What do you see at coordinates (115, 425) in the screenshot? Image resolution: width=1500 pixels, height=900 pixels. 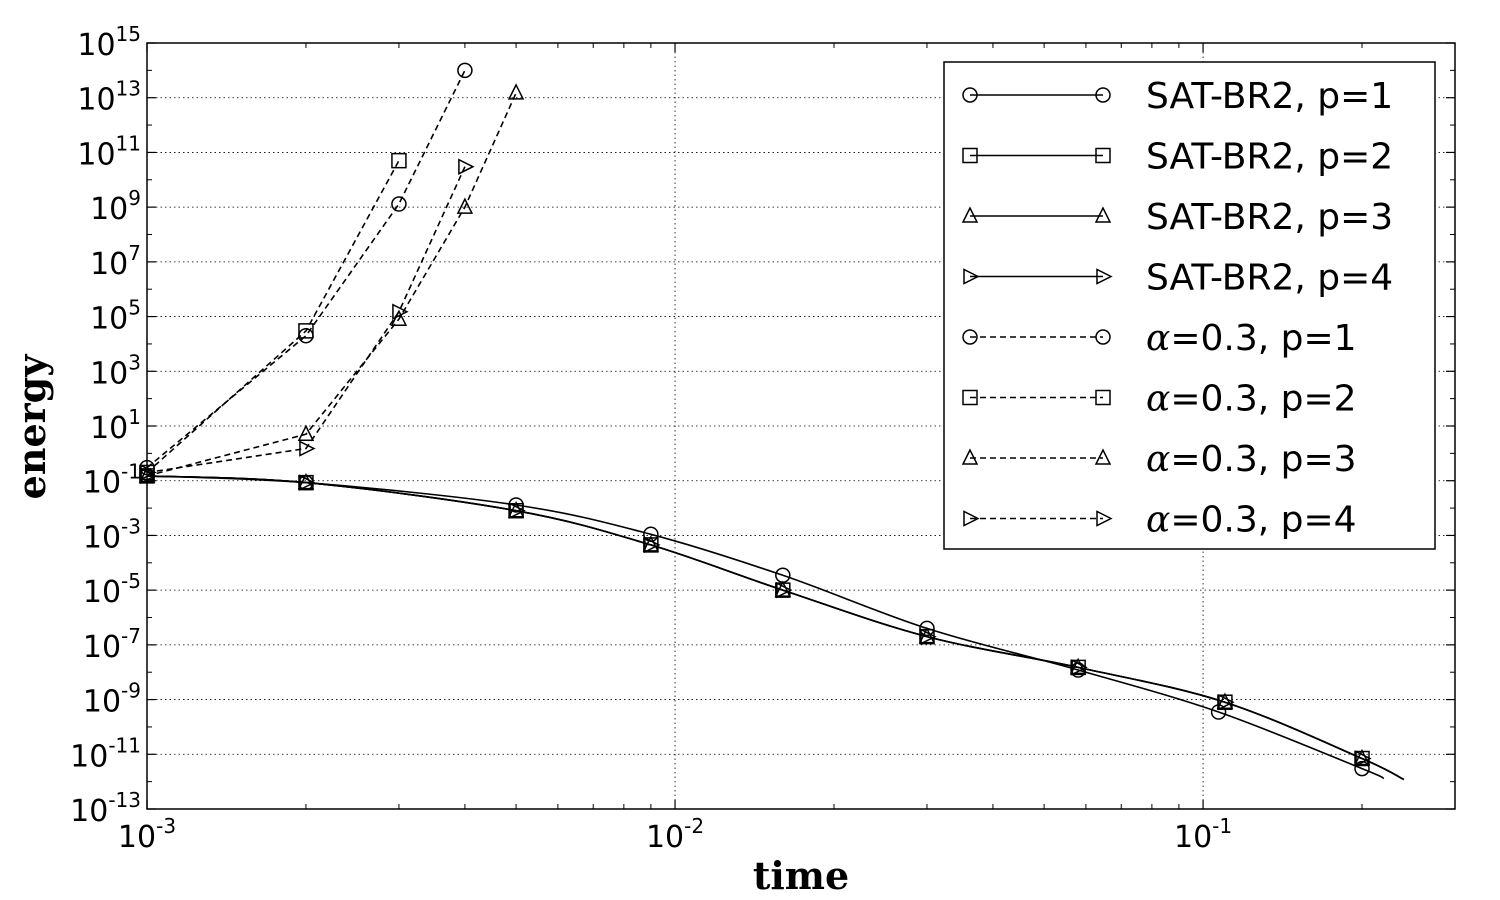 I see `y-tick-label: 10¹` at bounding box center [115, 425].